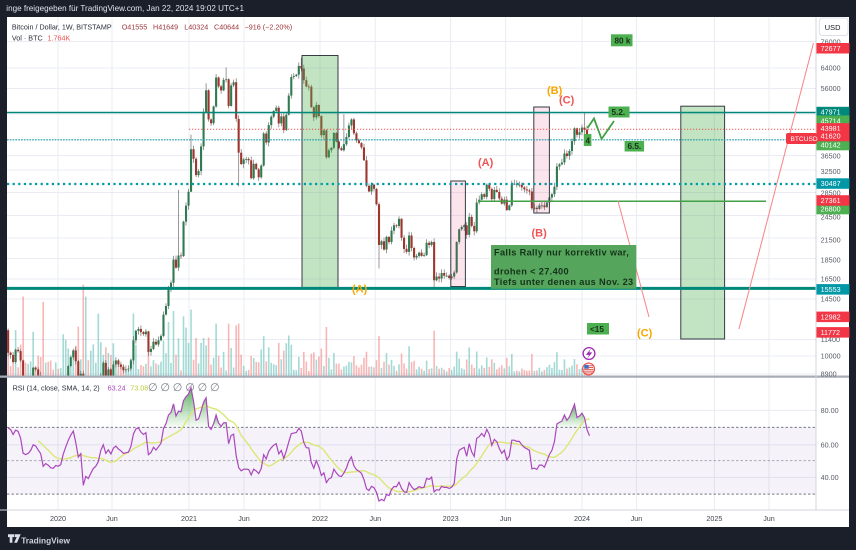 This screenshot has width=856, height=550. Describe the element at coordinates (451, 518) in the screenshot. I see `svg-text: 2023` at that location.